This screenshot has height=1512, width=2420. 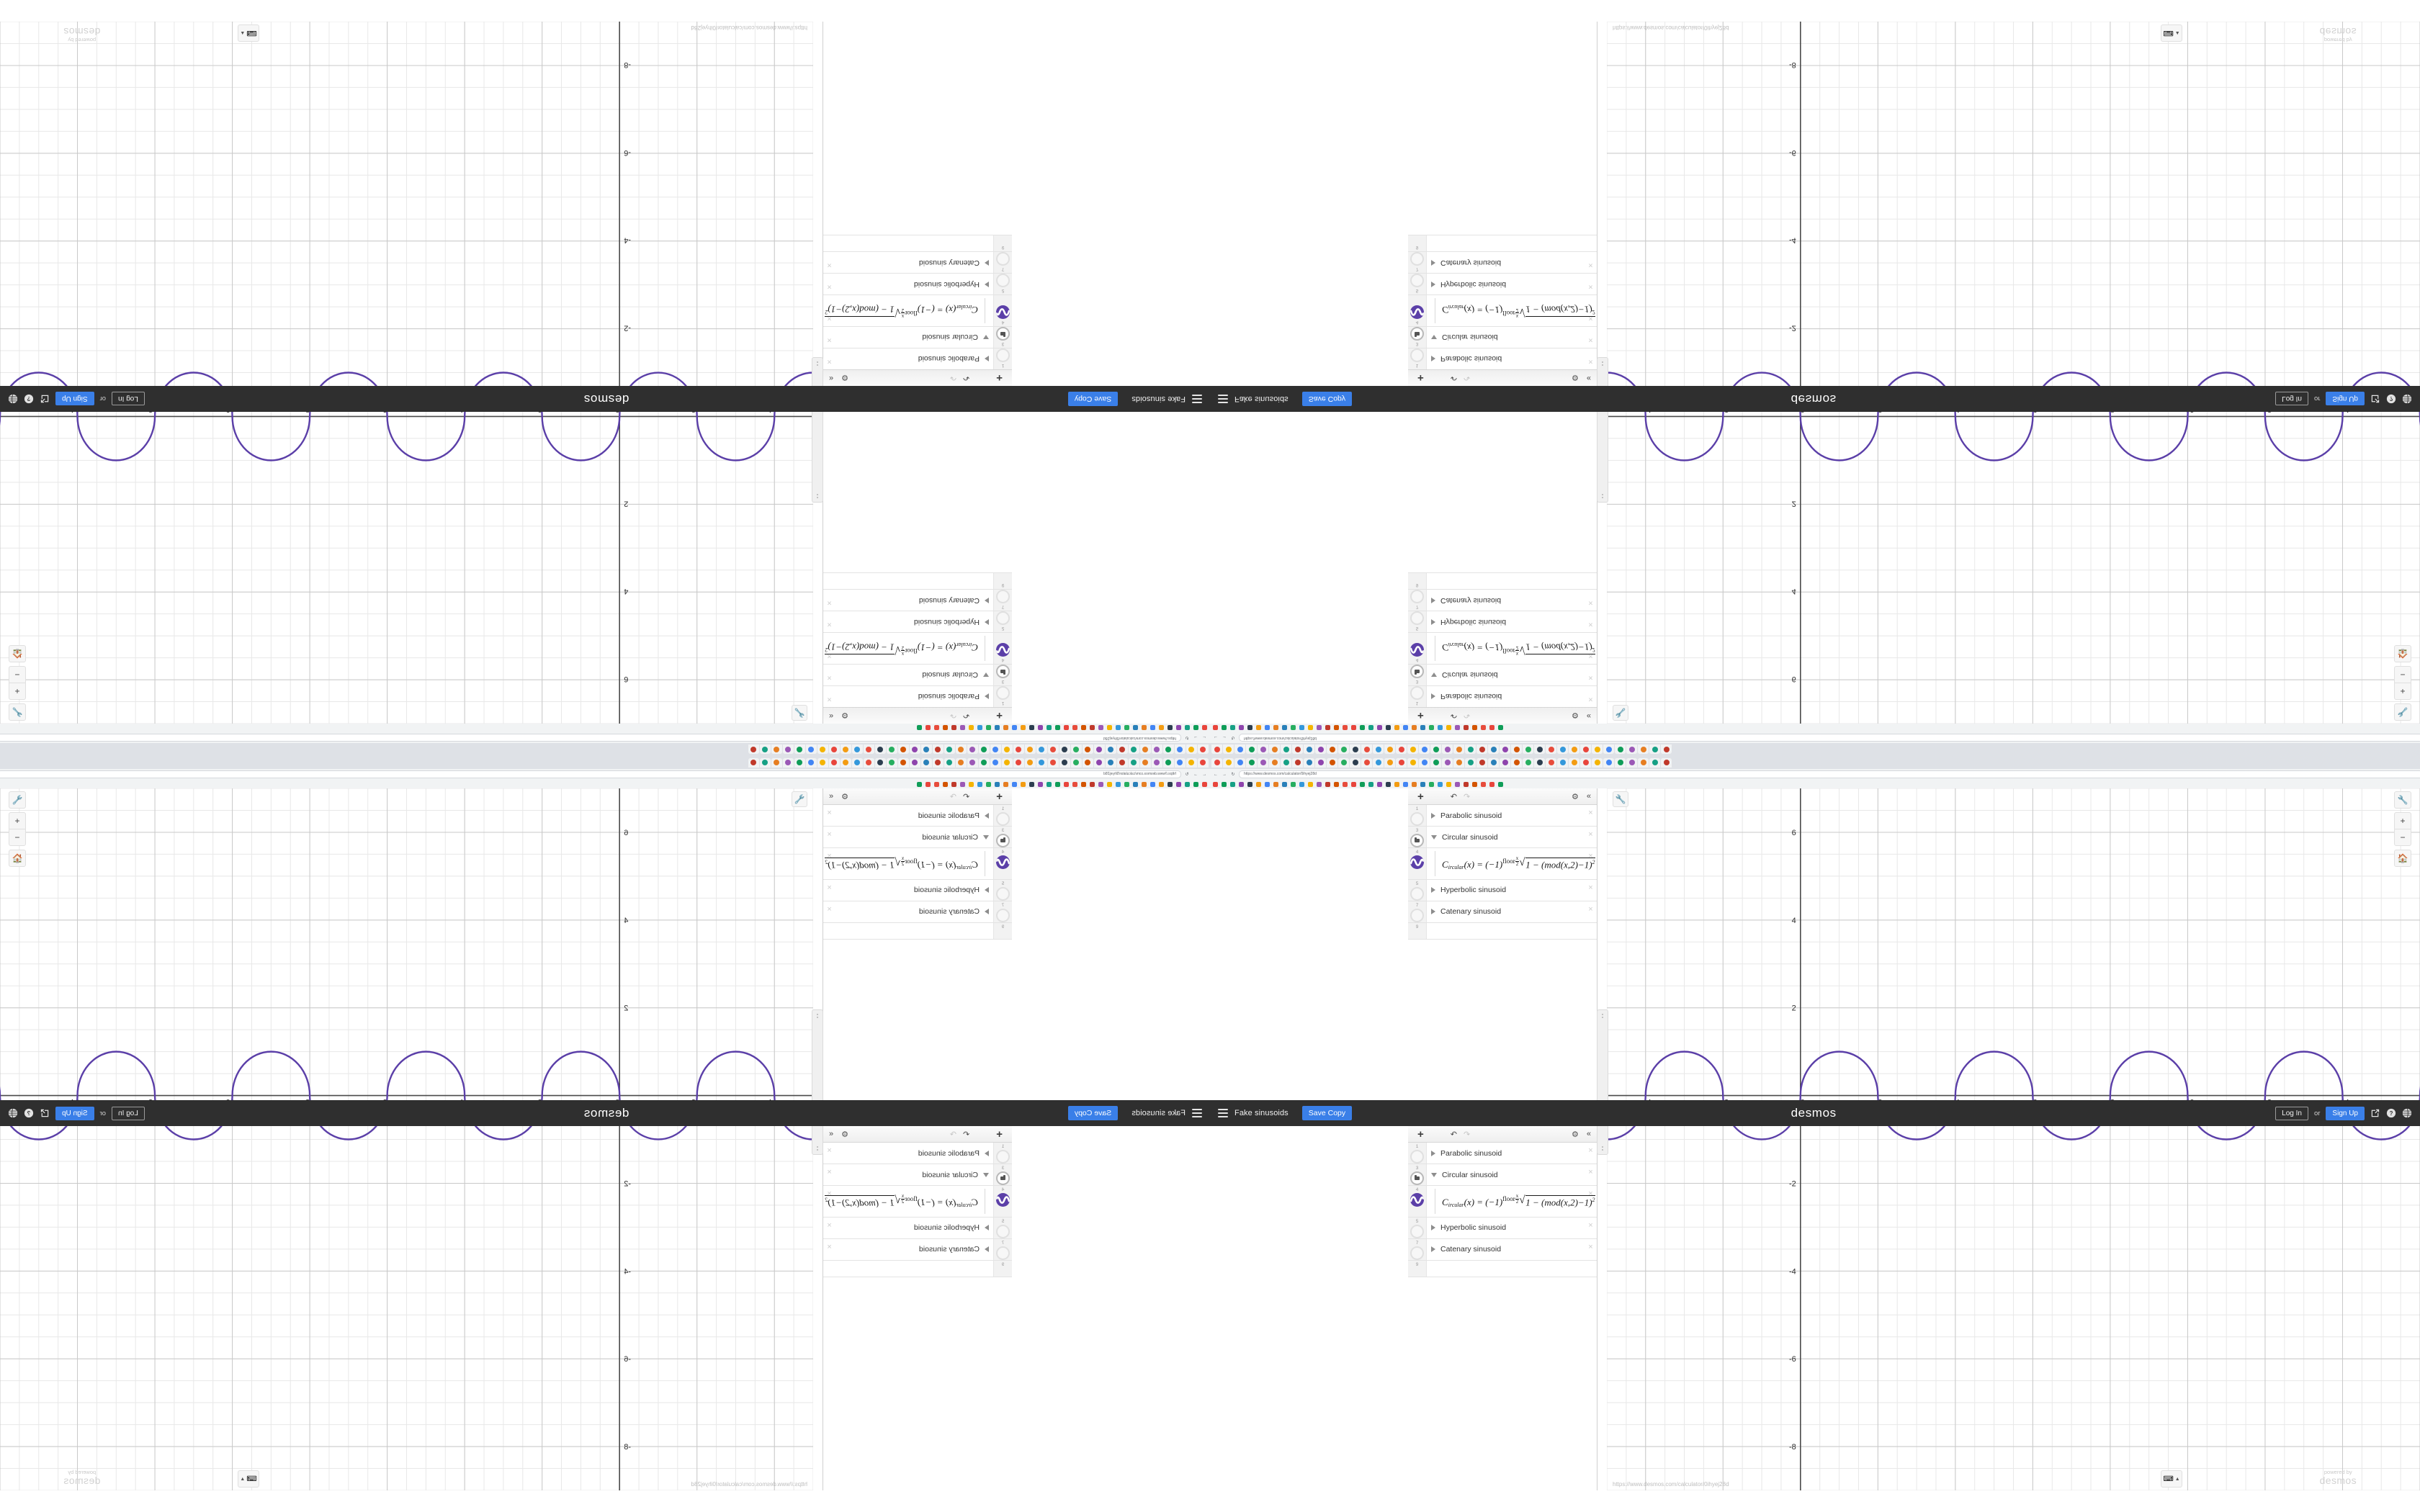 I want to click on expression-row: 3 Circular sinusoid ×, so click(x=1502, y=1175).